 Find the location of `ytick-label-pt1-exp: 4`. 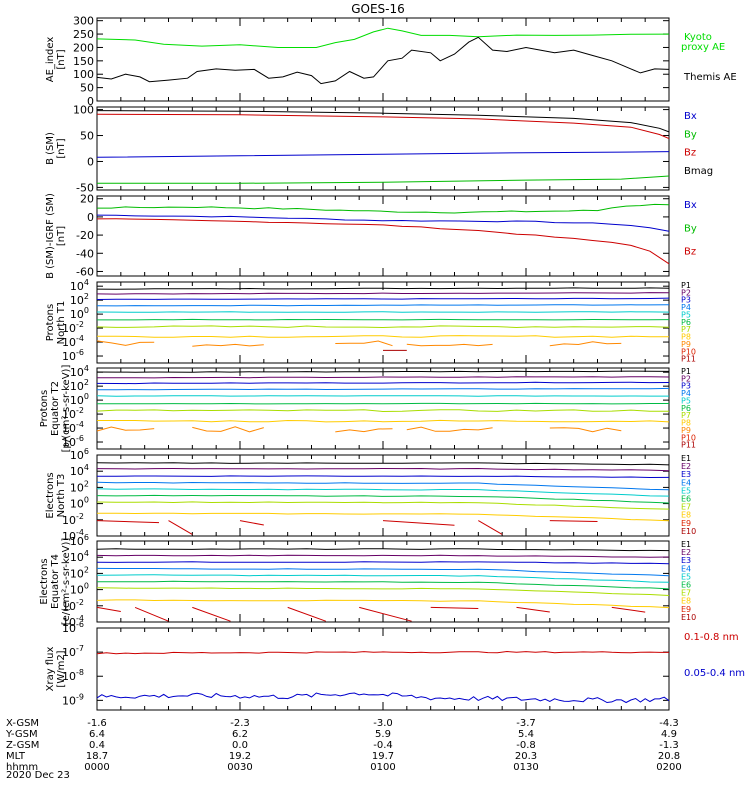

ytick-label-pt1-exp: 4 is located at coordinates (86, 282).